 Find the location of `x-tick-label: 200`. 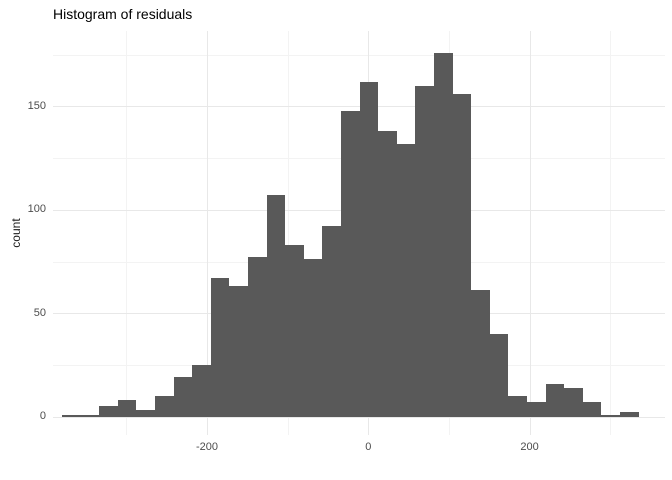

x-tick-label: 200 is located at coordinates (529, 447).